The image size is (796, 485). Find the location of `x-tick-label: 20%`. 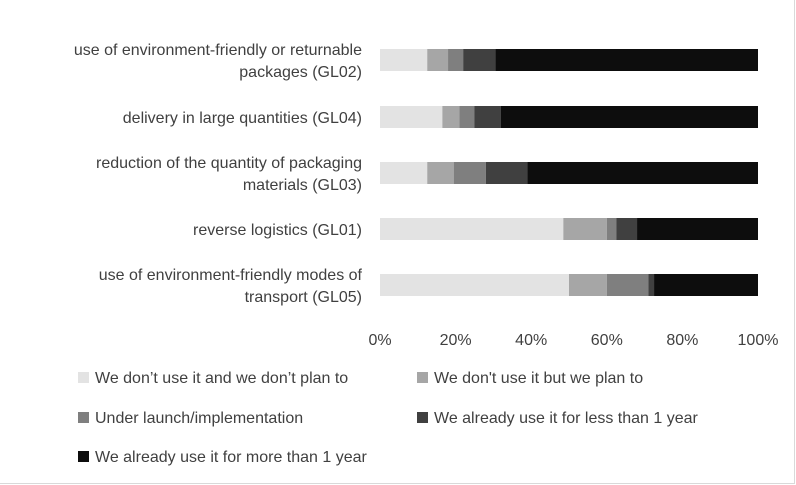

x-tick-label: 20% is located at coordinates (456, 340).